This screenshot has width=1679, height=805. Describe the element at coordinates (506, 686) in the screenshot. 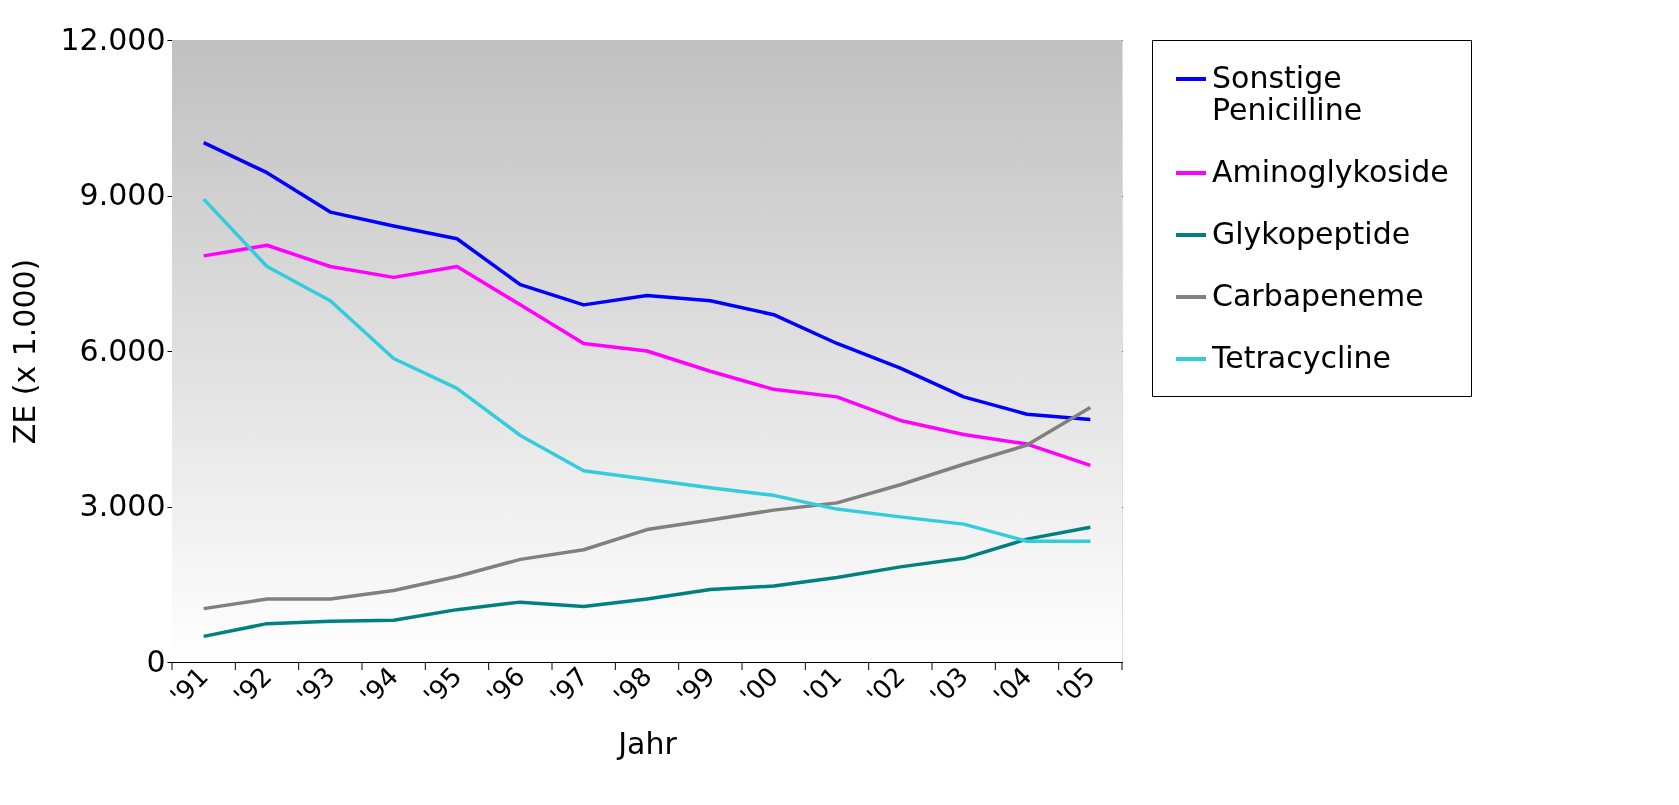

I see `x-tick-label: '96` at that location.